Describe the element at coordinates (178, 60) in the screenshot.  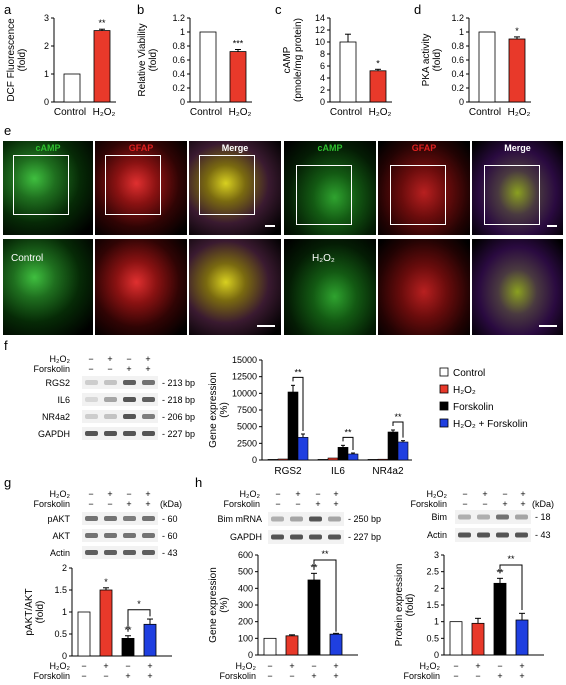
I see `y-tick-label: 0.6` at that location.